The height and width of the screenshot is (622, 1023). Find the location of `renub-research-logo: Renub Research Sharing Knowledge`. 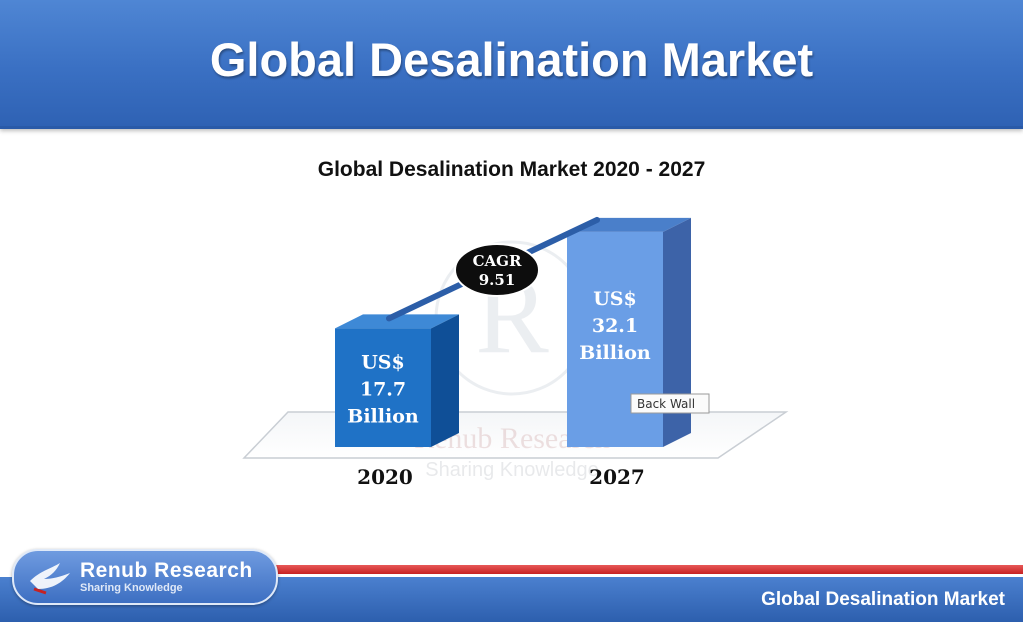

renub-research-logo: Renub Research Sharing Knowledge is located at coordinates (145, 577).